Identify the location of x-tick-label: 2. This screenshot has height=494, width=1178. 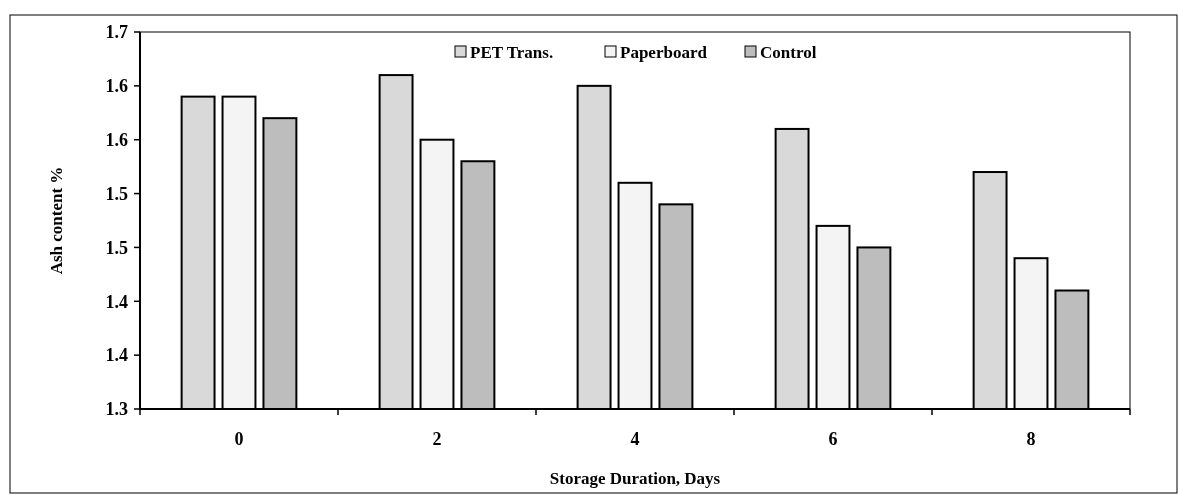
(437, 439).